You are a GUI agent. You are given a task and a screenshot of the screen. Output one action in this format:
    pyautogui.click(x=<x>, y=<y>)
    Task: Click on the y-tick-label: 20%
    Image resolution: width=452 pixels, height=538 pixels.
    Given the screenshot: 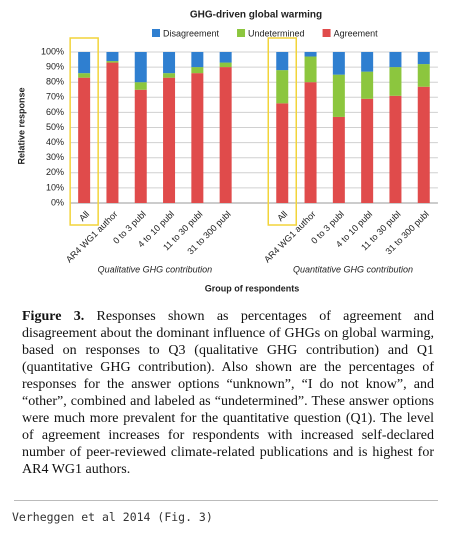 What is the action you would take?
    pyautogui.click(x=55, y=172)
    